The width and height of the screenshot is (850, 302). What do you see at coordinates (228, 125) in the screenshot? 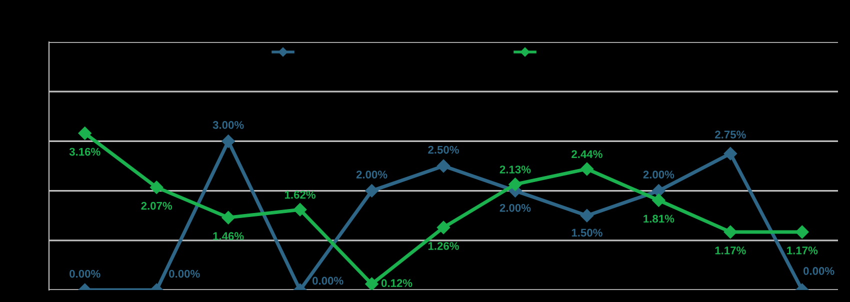
I see `data-label: 3.00%` at bounding box center [228, 125].